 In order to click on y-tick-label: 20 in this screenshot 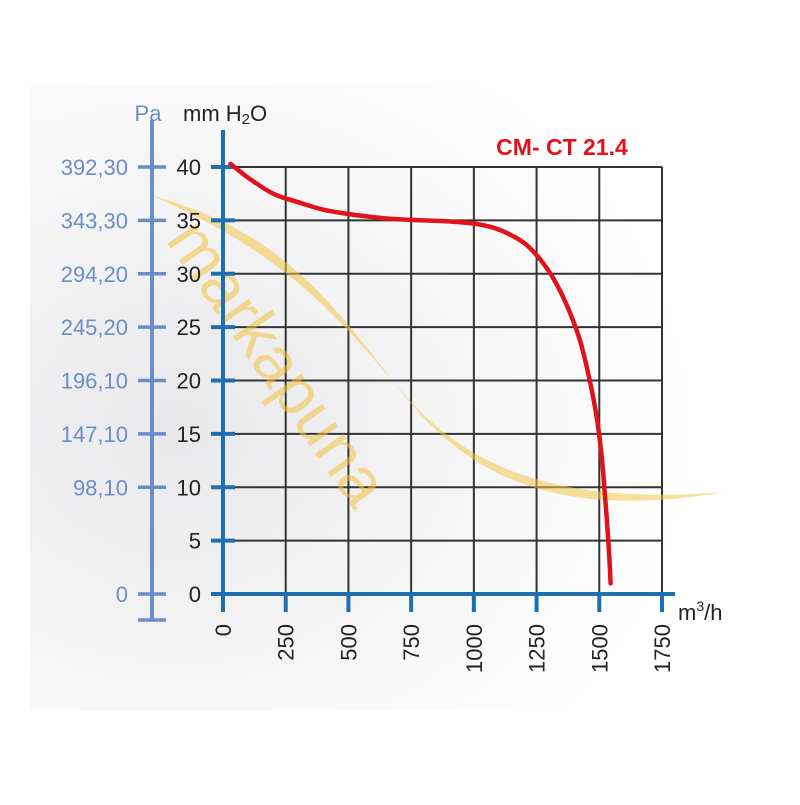, I will do `click(189, 381)`.